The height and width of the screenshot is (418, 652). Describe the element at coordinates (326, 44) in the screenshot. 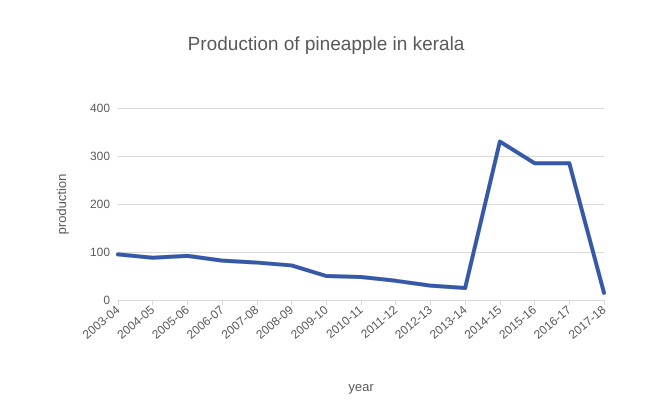

I see `chart-title: Production of pineapple in kerala` at that location.